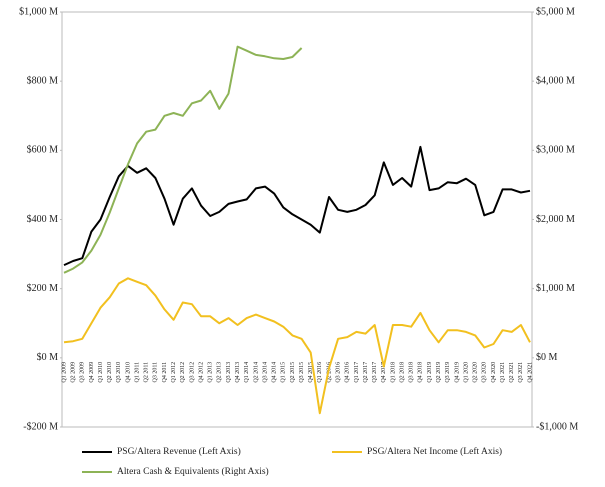  I want to click on x-tick-label: Q4 2015, so click(311, 372).